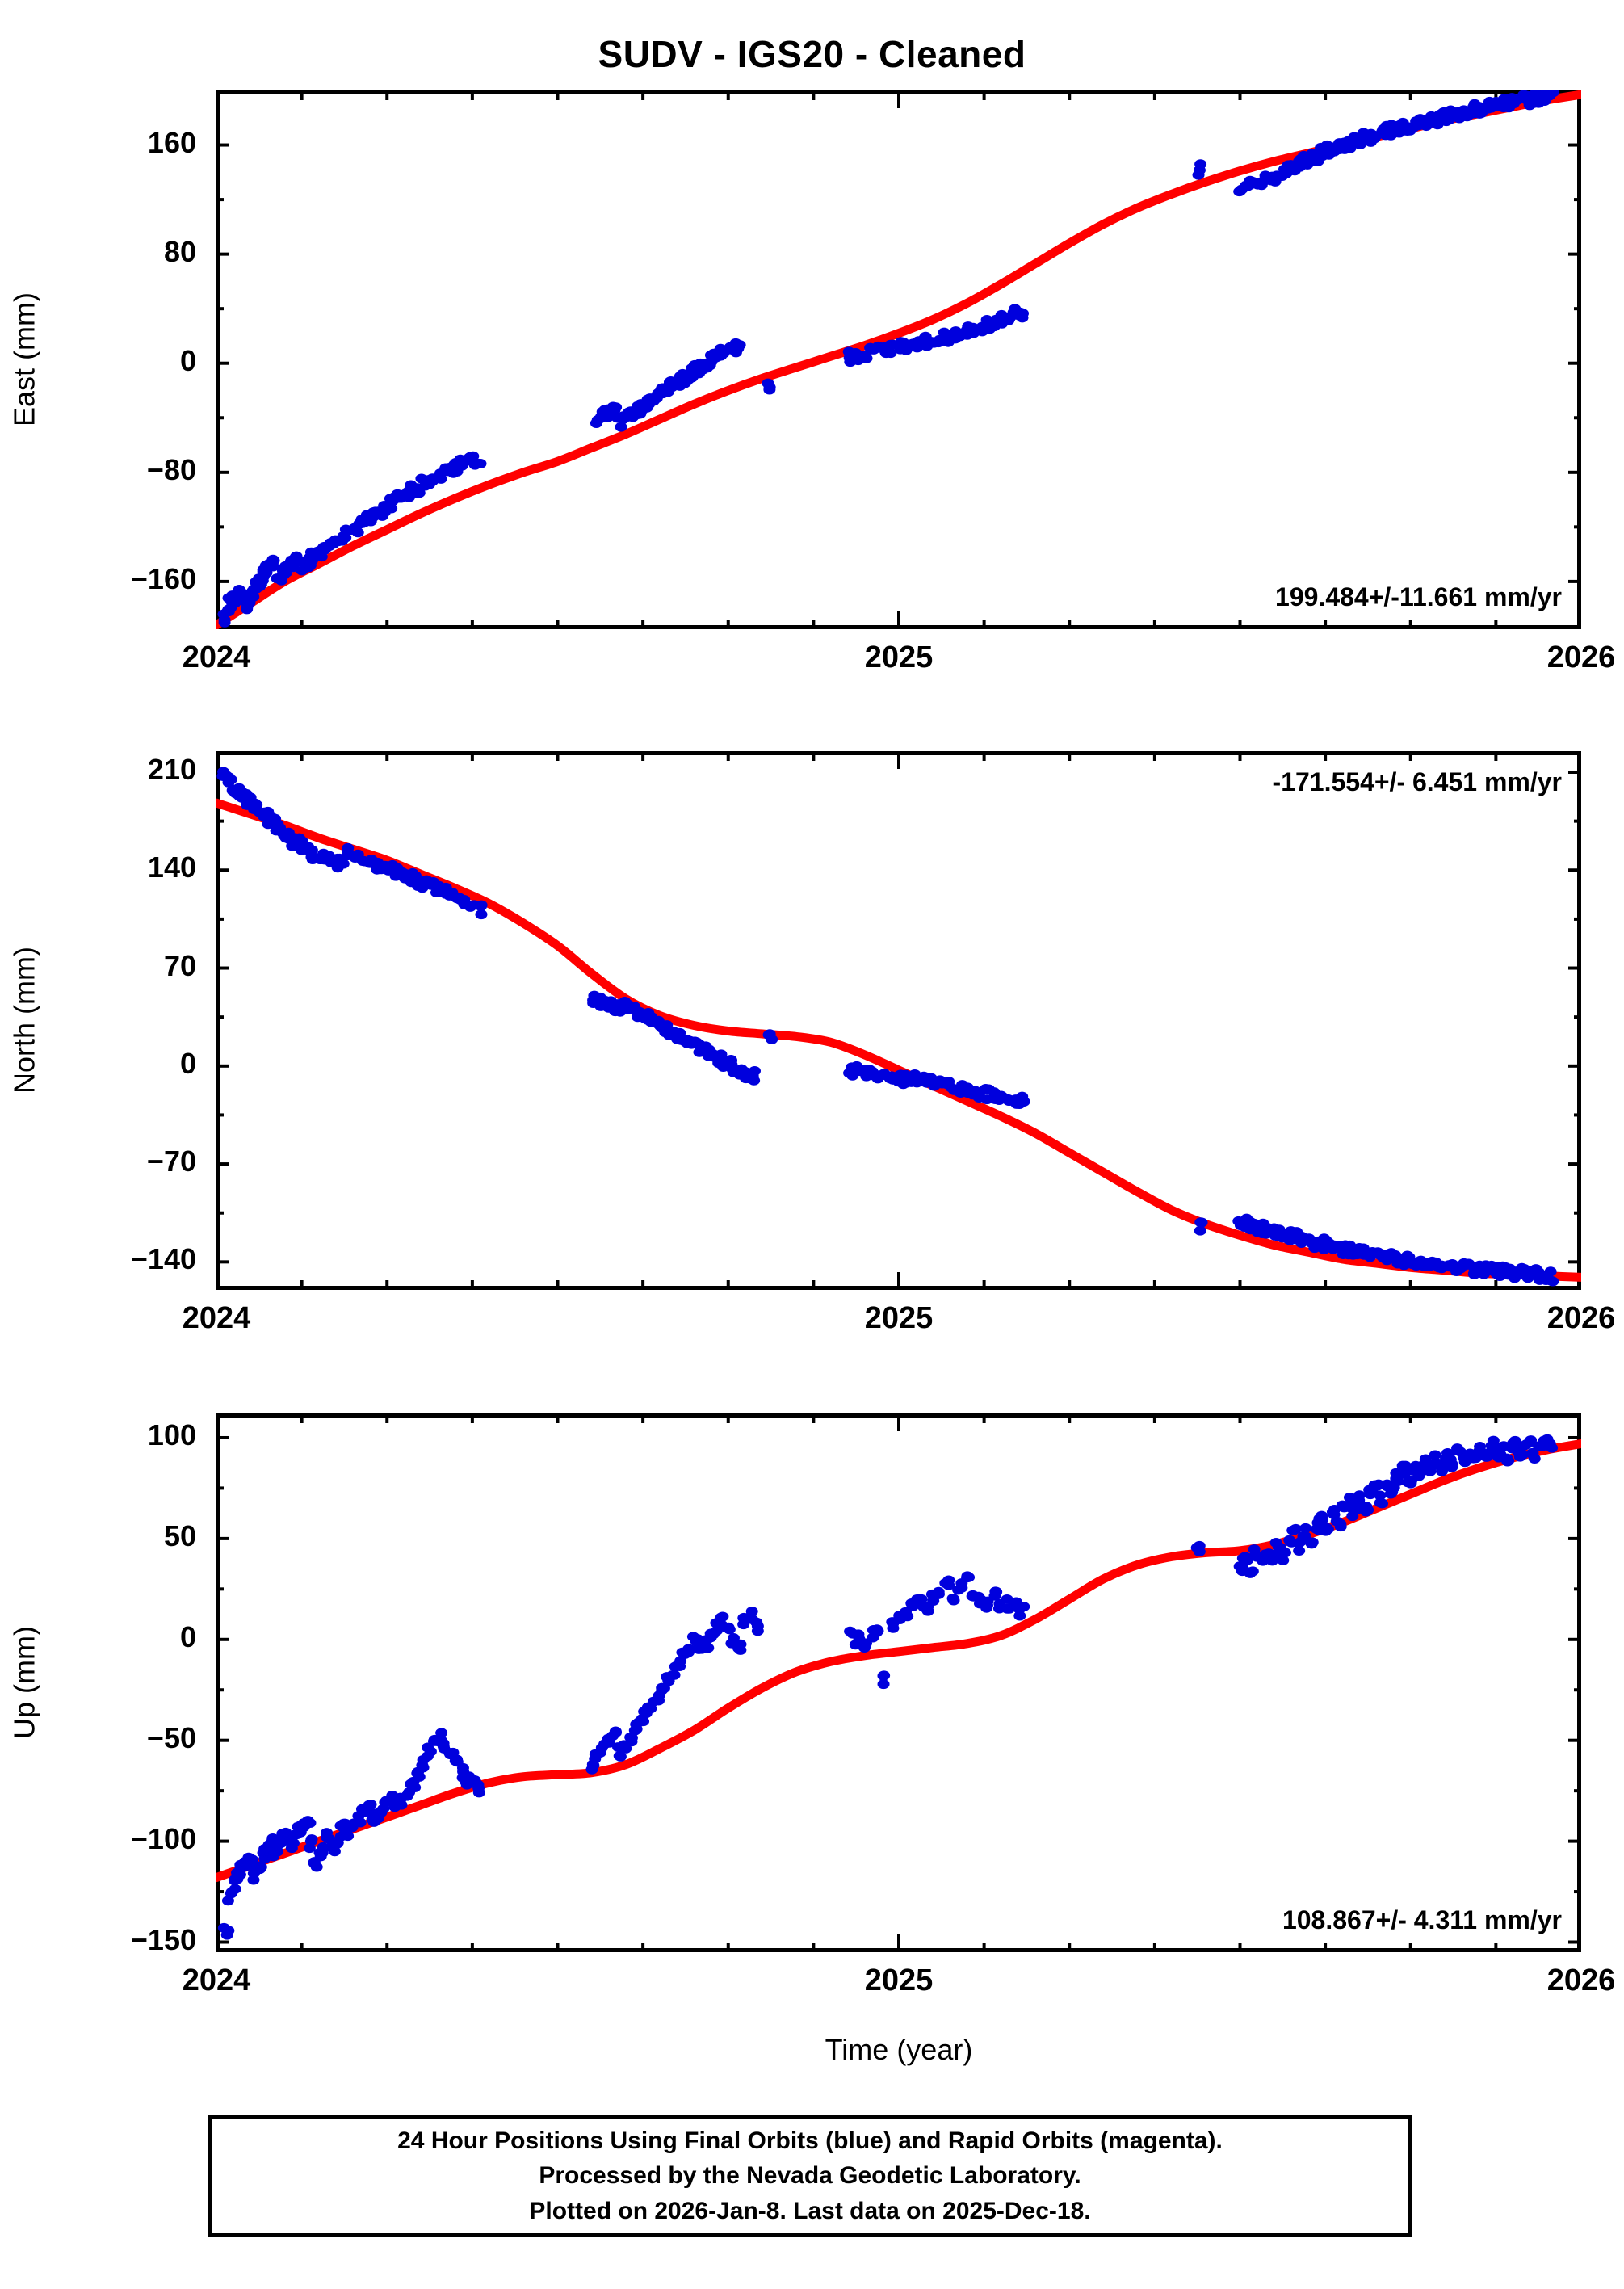  What do you see at coordinates (171, 142) in the screenshot?
I see `y-tick-label-east: 160` at bounding box center [171, 142].